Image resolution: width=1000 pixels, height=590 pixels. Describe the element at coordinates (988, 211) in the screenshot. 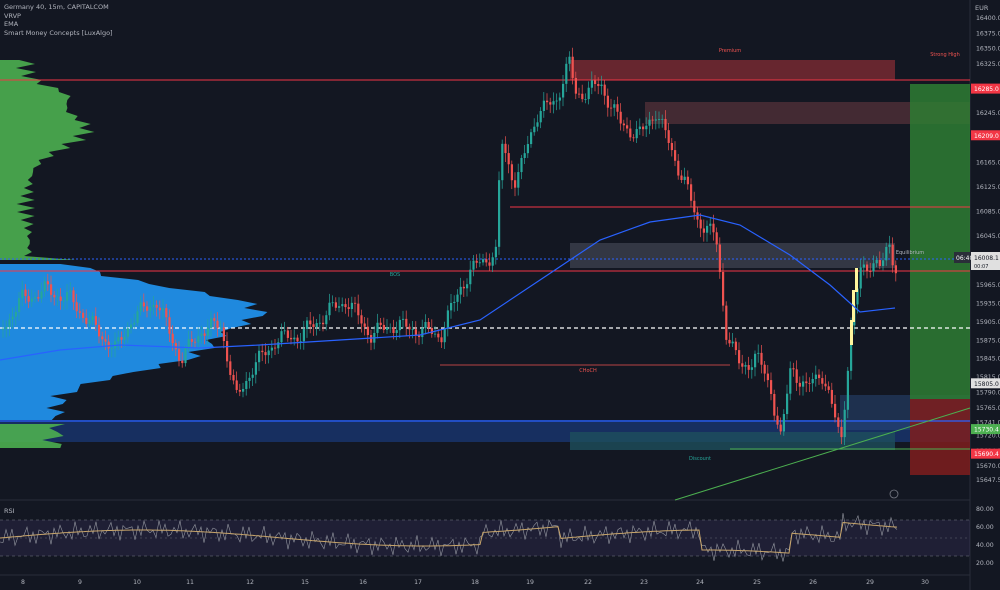

I see `price-tick-9: 16085.0` at that location.